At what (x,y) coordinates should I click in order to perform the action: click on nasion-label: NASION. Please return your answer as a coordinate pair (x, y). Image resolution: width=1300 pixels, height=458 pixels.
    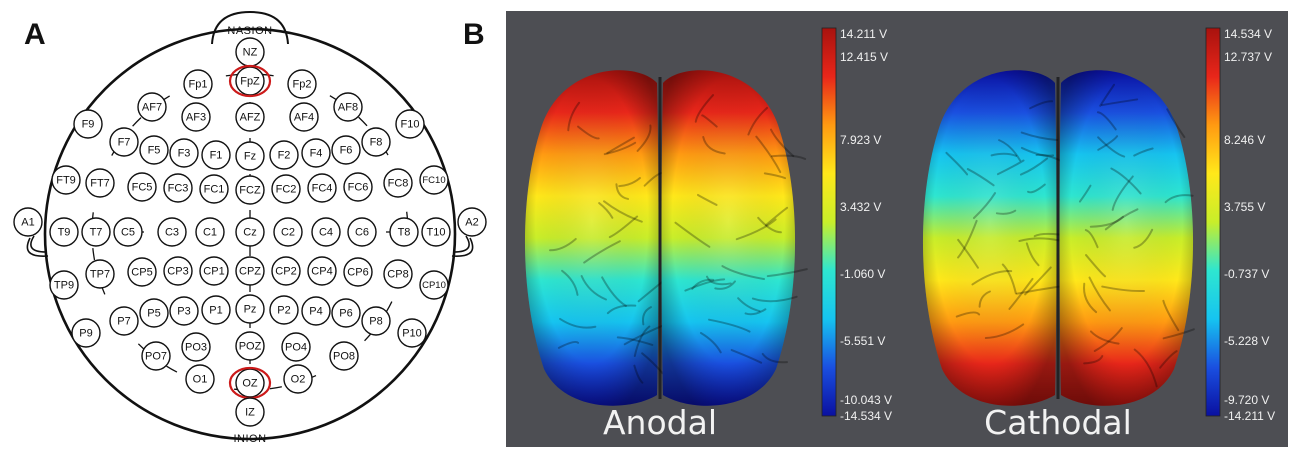
    Looking at the image, I should click on (249, 31).